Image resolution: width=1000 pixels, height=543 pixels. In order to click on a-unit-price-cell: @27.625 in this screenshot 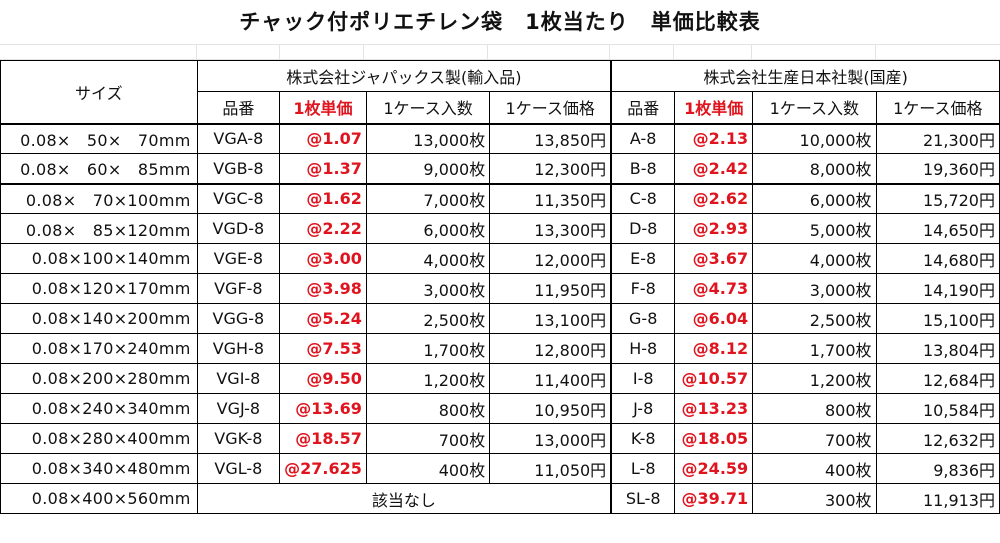, I will do `click(323, 468)`.